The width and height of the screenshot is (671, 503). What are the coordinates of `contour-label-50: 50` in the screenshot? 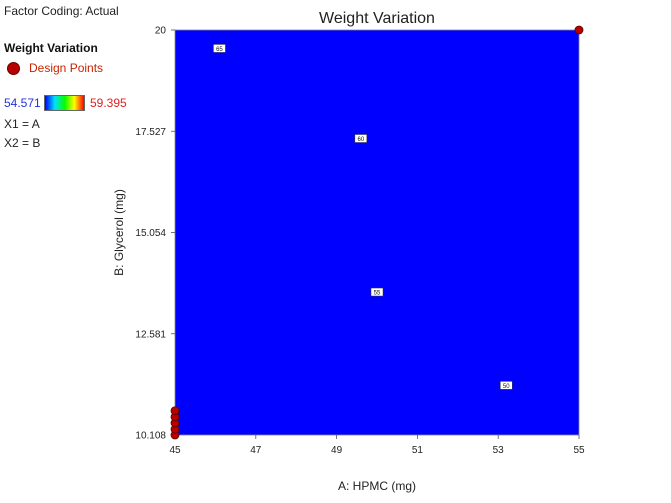 It's located at (506, 387).